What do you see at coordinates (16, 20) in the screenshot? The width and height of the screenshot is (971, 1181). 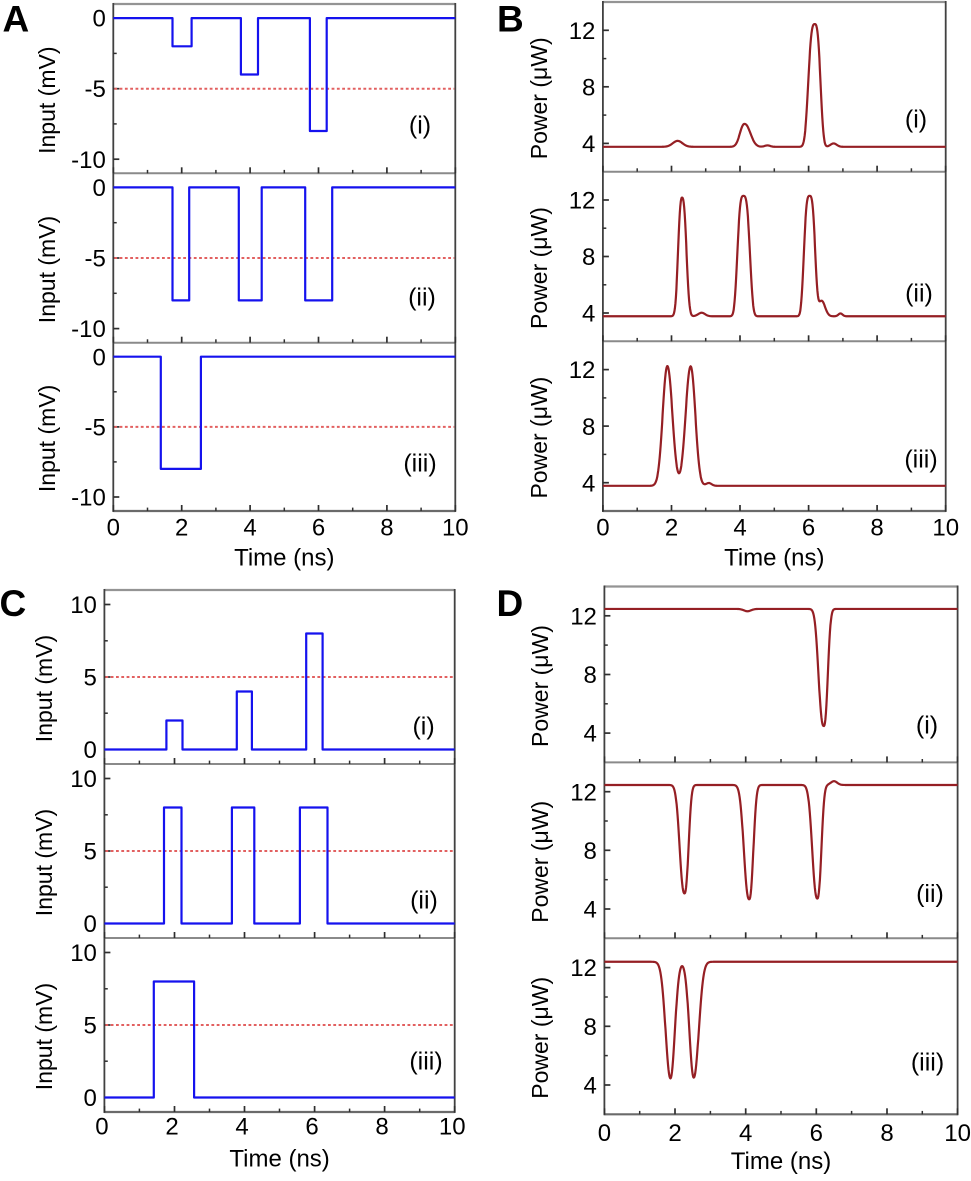 I see `svg-text: A` at bounding box center [16, 20].